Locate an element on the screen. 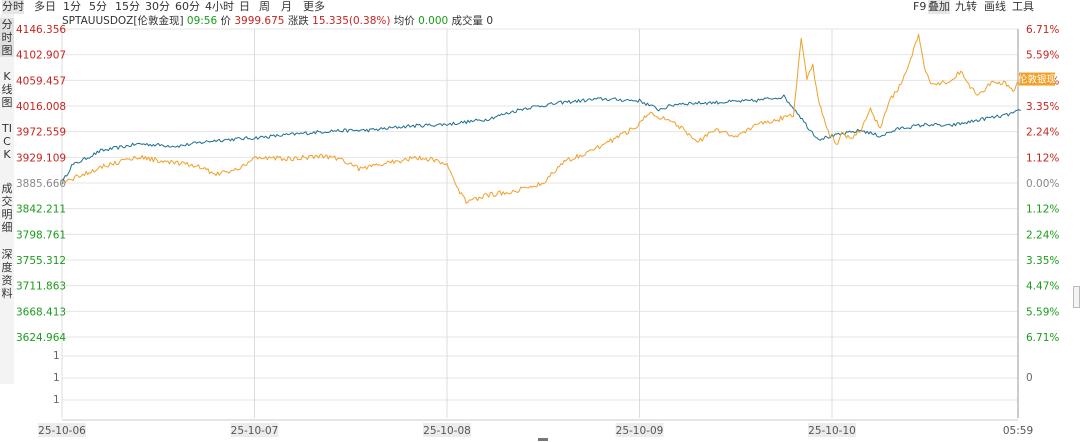  period-tab-10: 月 is located at coordinates (286, 6).